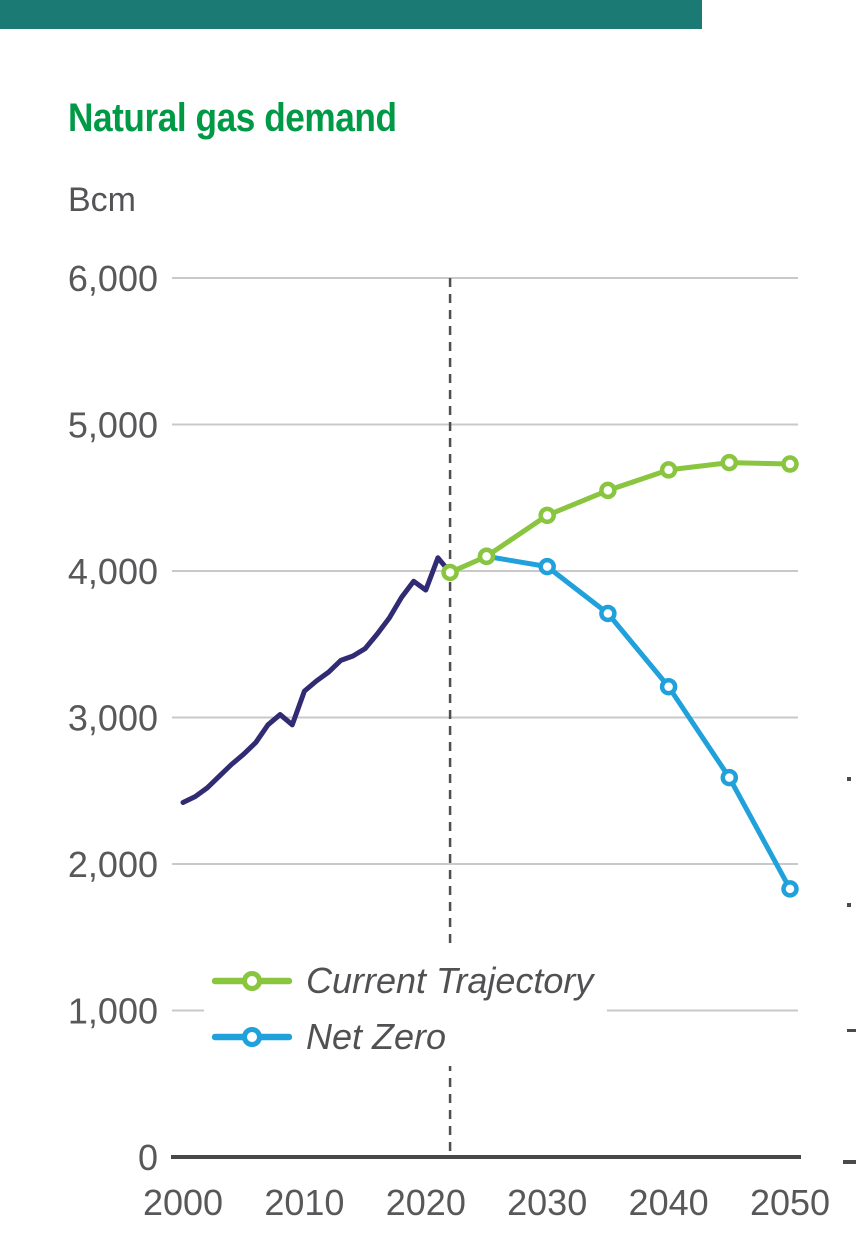  Describe the element at coordinates (669, 1202) in the screenshot. I see `x-tick-label: 2040` at that location.